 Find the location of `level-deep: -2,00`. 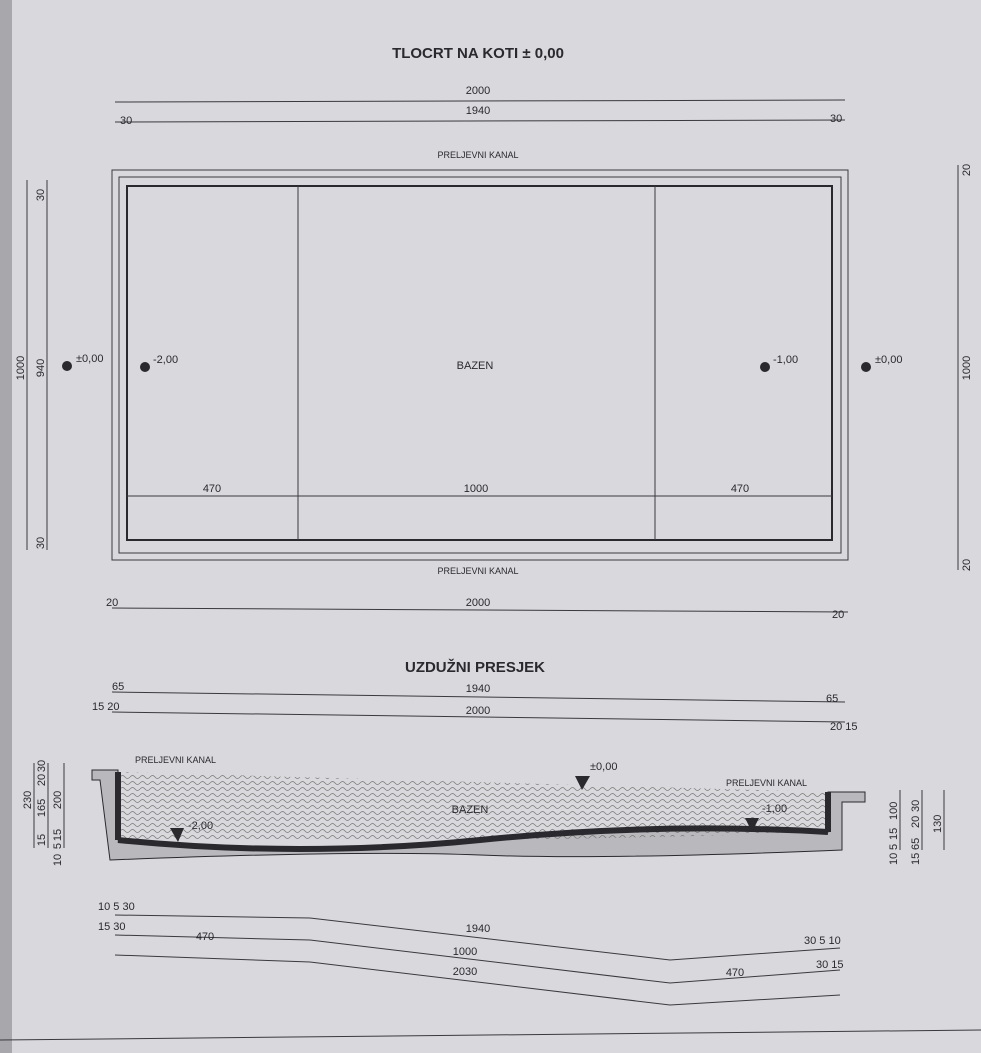

level-deep: -2,00 is located at coordinates (200, 826).